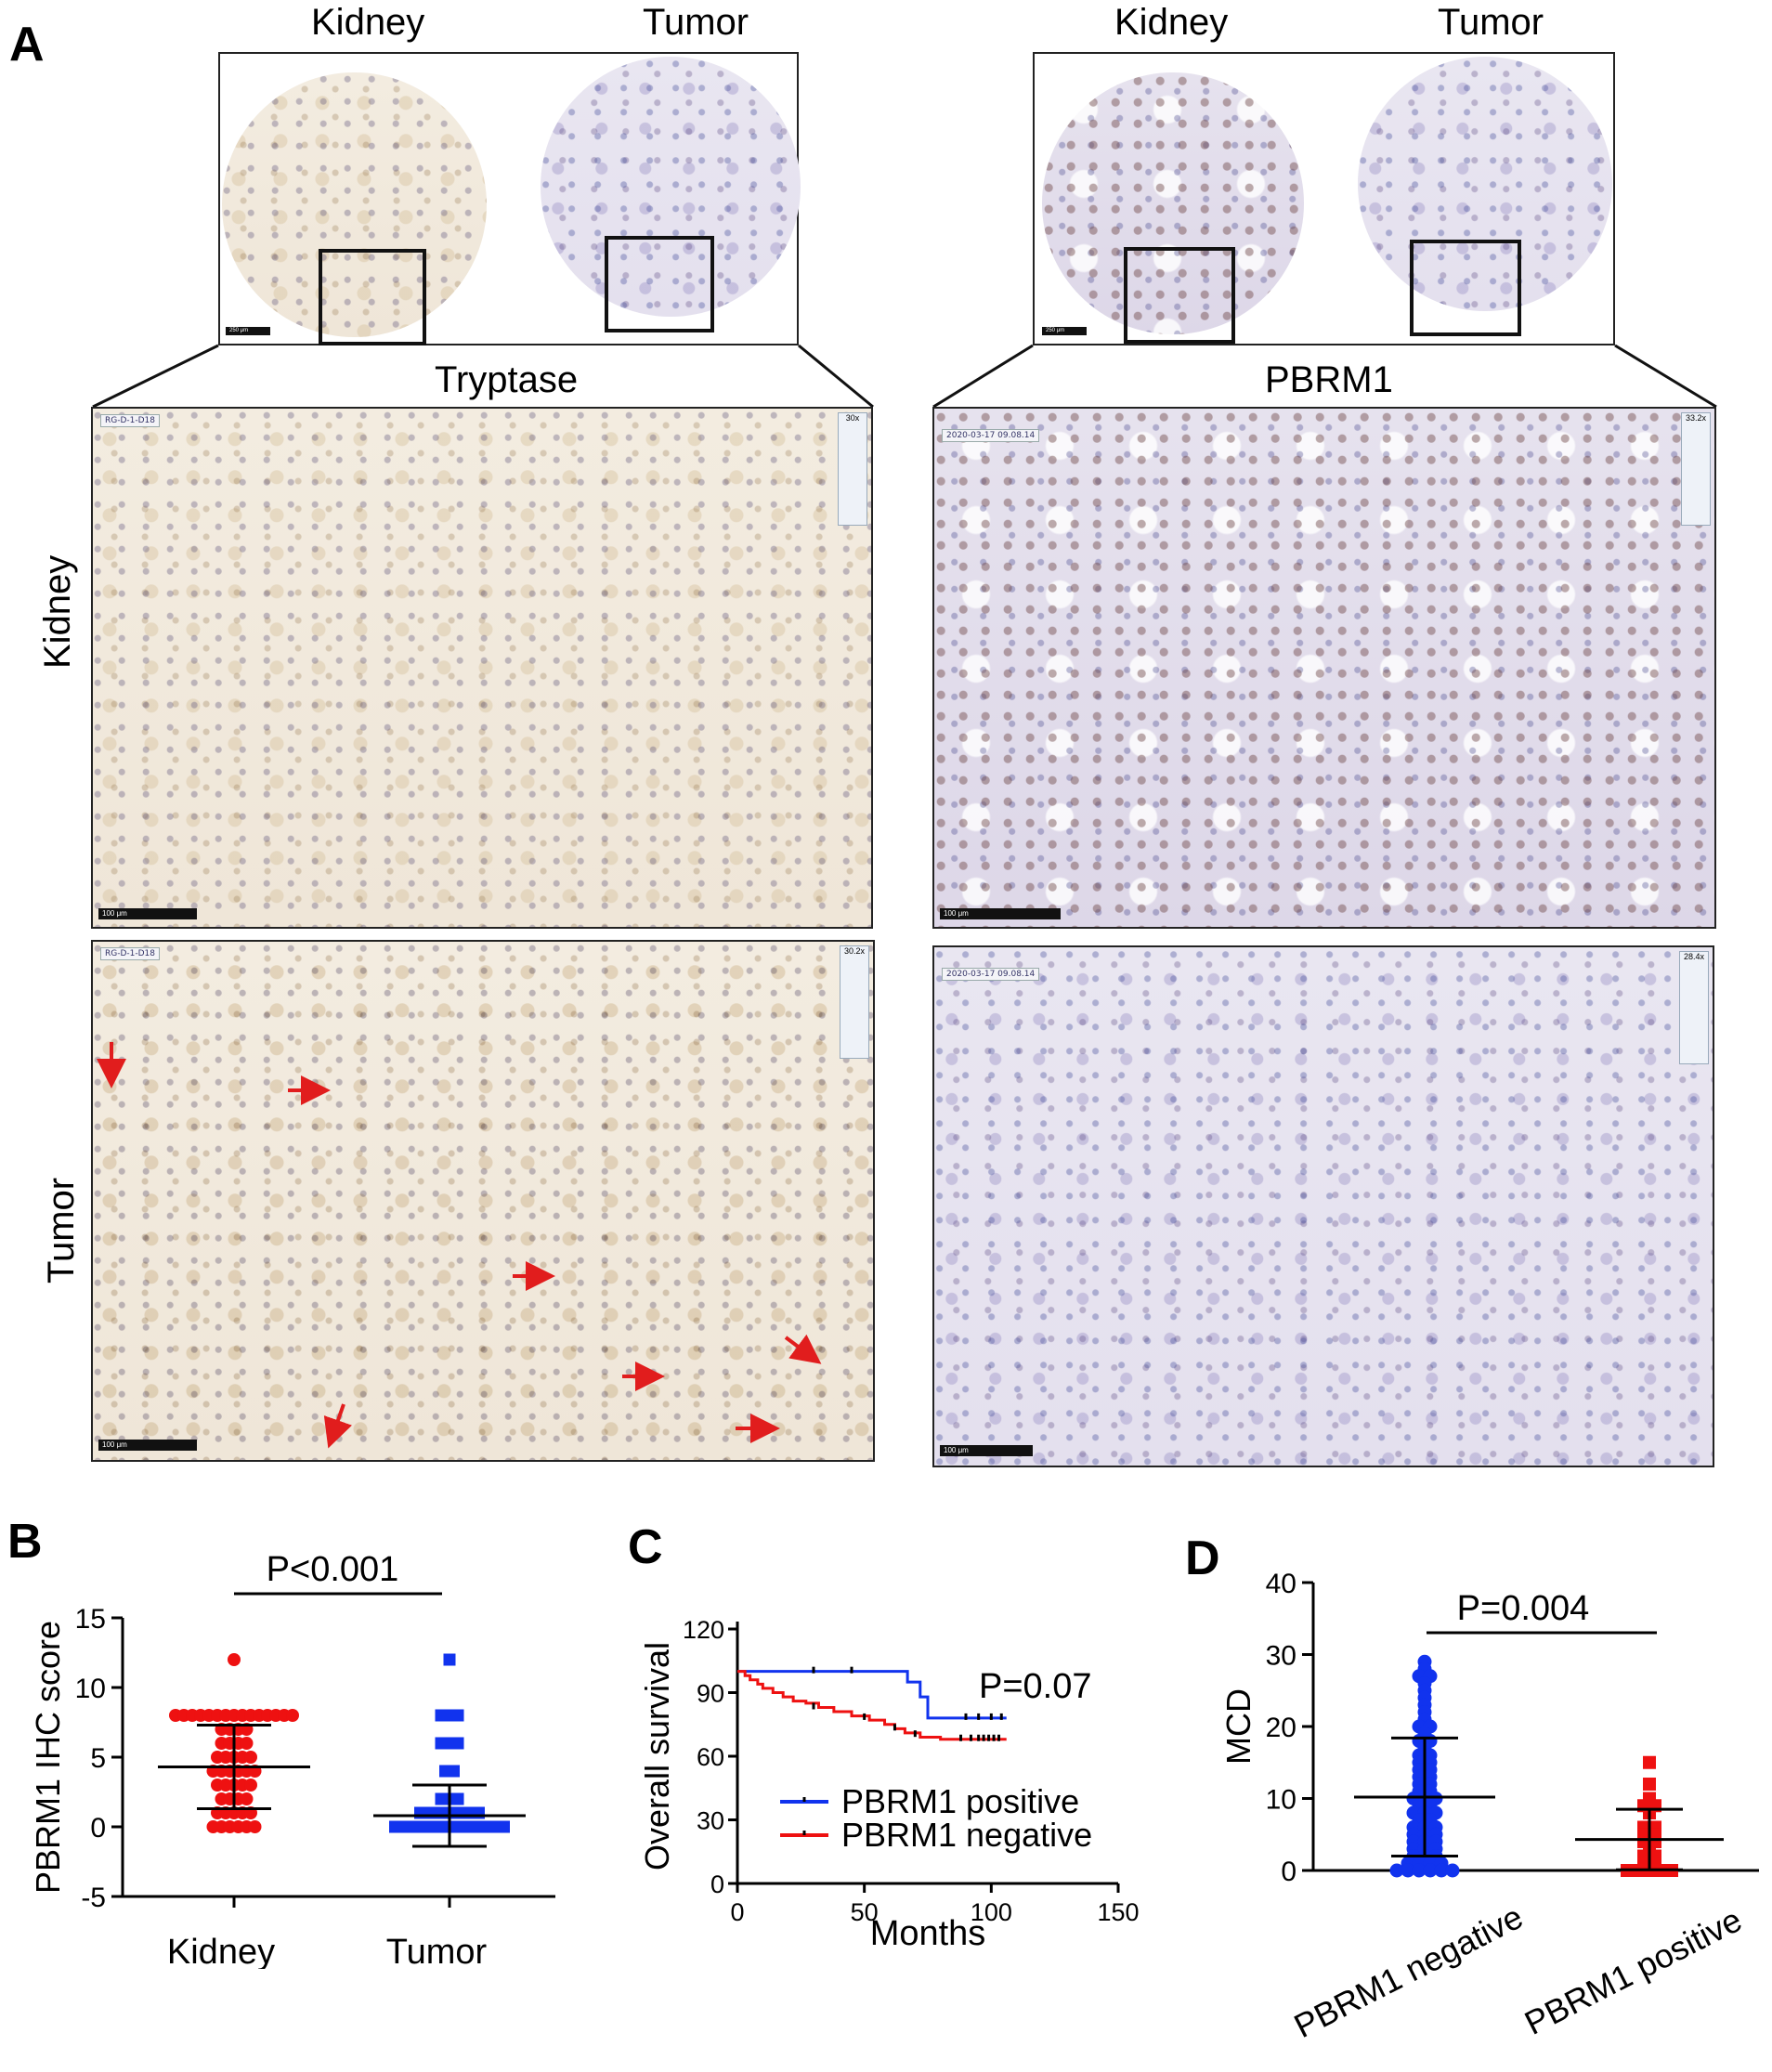 This screenshot has width=1772, height=2072. I want to click on p-value-label: P=0.07, so click(1035, 1686).